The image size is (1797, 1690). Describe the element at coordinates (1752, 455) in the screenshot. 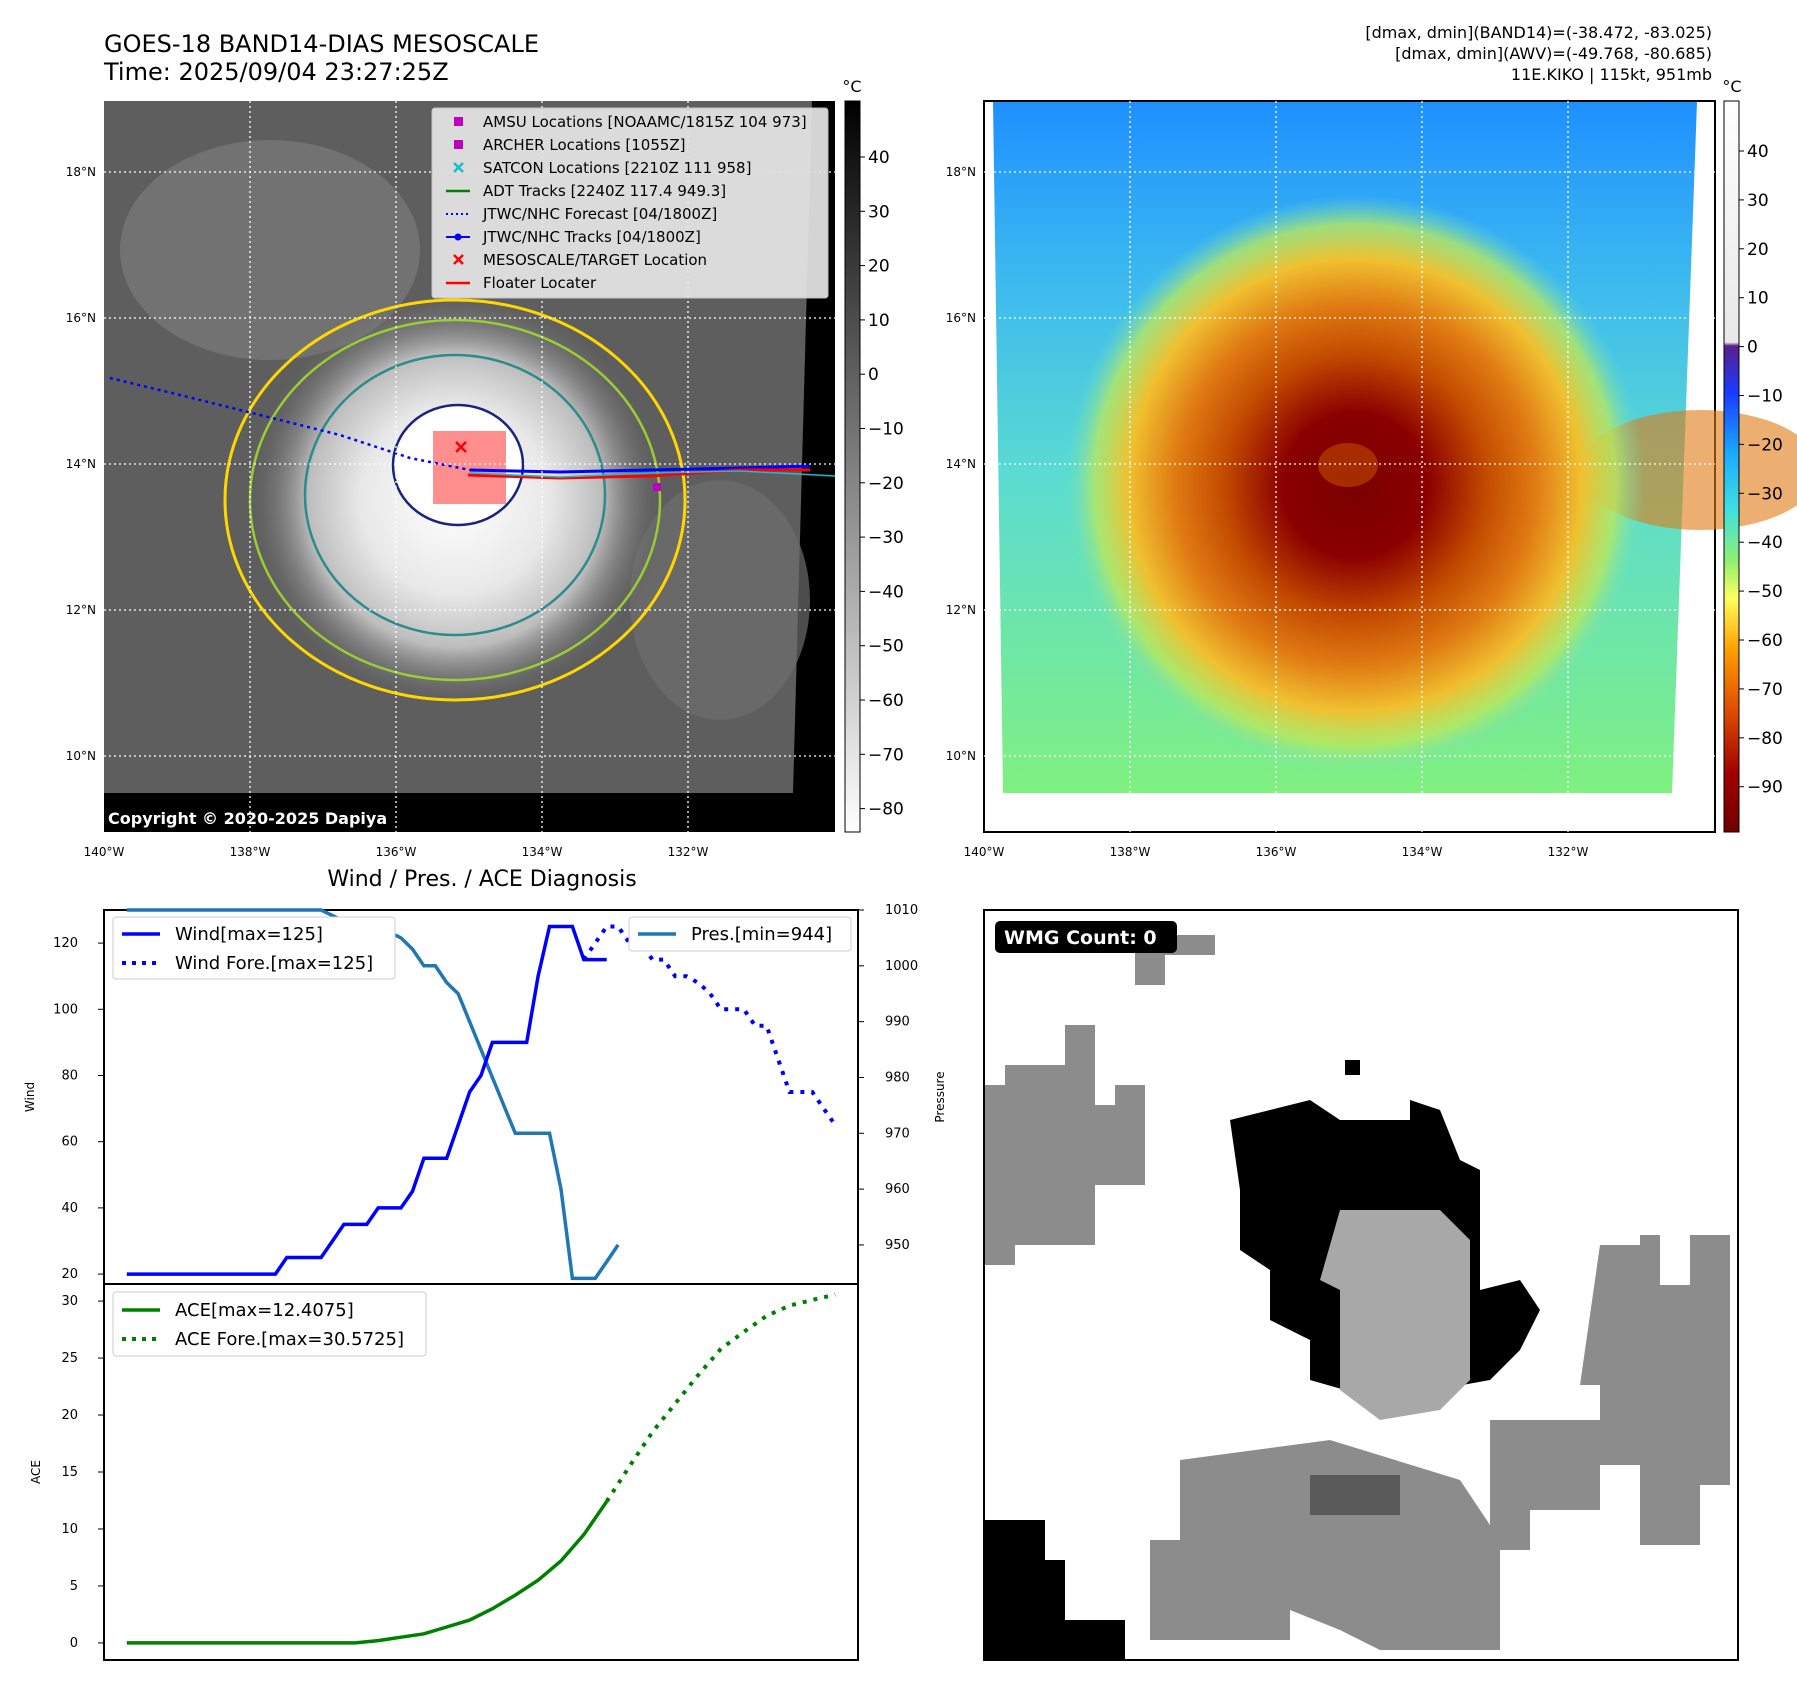

I see `awv-colorbar: °C 40 30 20 10 0 −10 −20 −30 −40 −50 −60 −70 −80 −90` at that location.